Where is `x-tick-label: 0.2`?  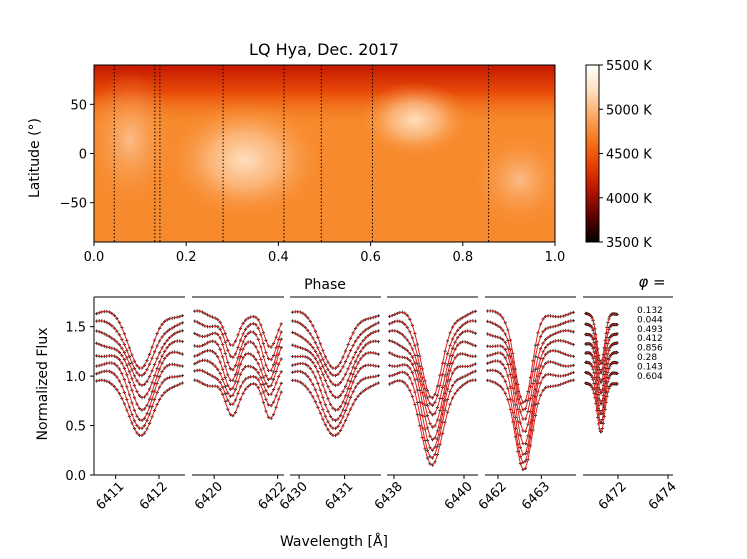 x-tick-label: 0.2 is located at coordinates (186, 257).